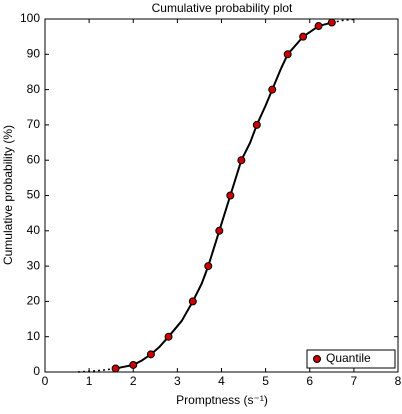  I want to click on x-tick-label: 3, so click(177, 381).